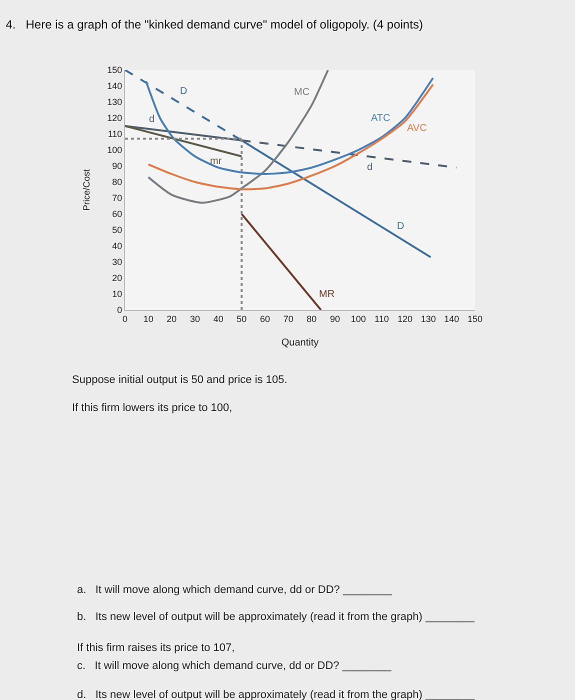  What do you see at coordinates (119, 310) in the screenshot?
I see `y-tick-label: 0` at bounding box center [119, 310].